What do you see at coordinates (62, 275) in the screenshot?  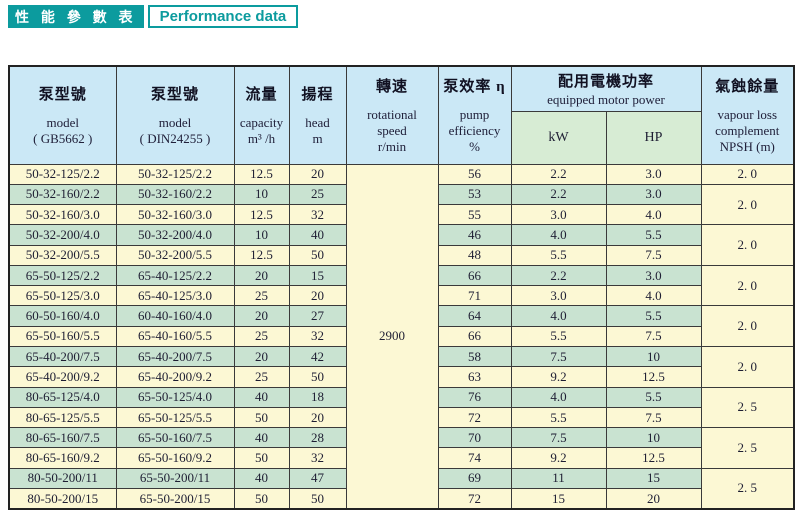 I see `model-gb-cell: 65-50-125/2.2` at bounding box center [62, 275].